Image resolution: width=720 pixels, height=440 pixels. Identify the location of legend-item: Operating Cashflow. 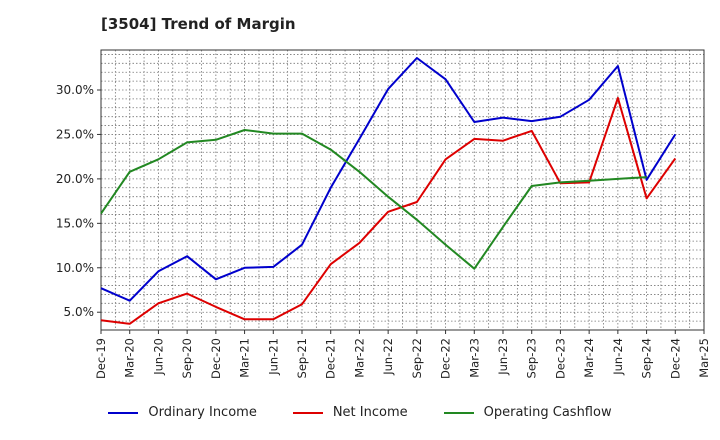
(527, 412).